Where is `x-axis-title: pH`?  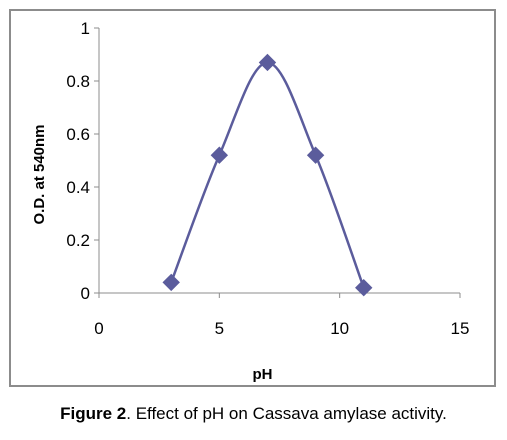
x-axis-title: pH is located at coordinates (263, 374).